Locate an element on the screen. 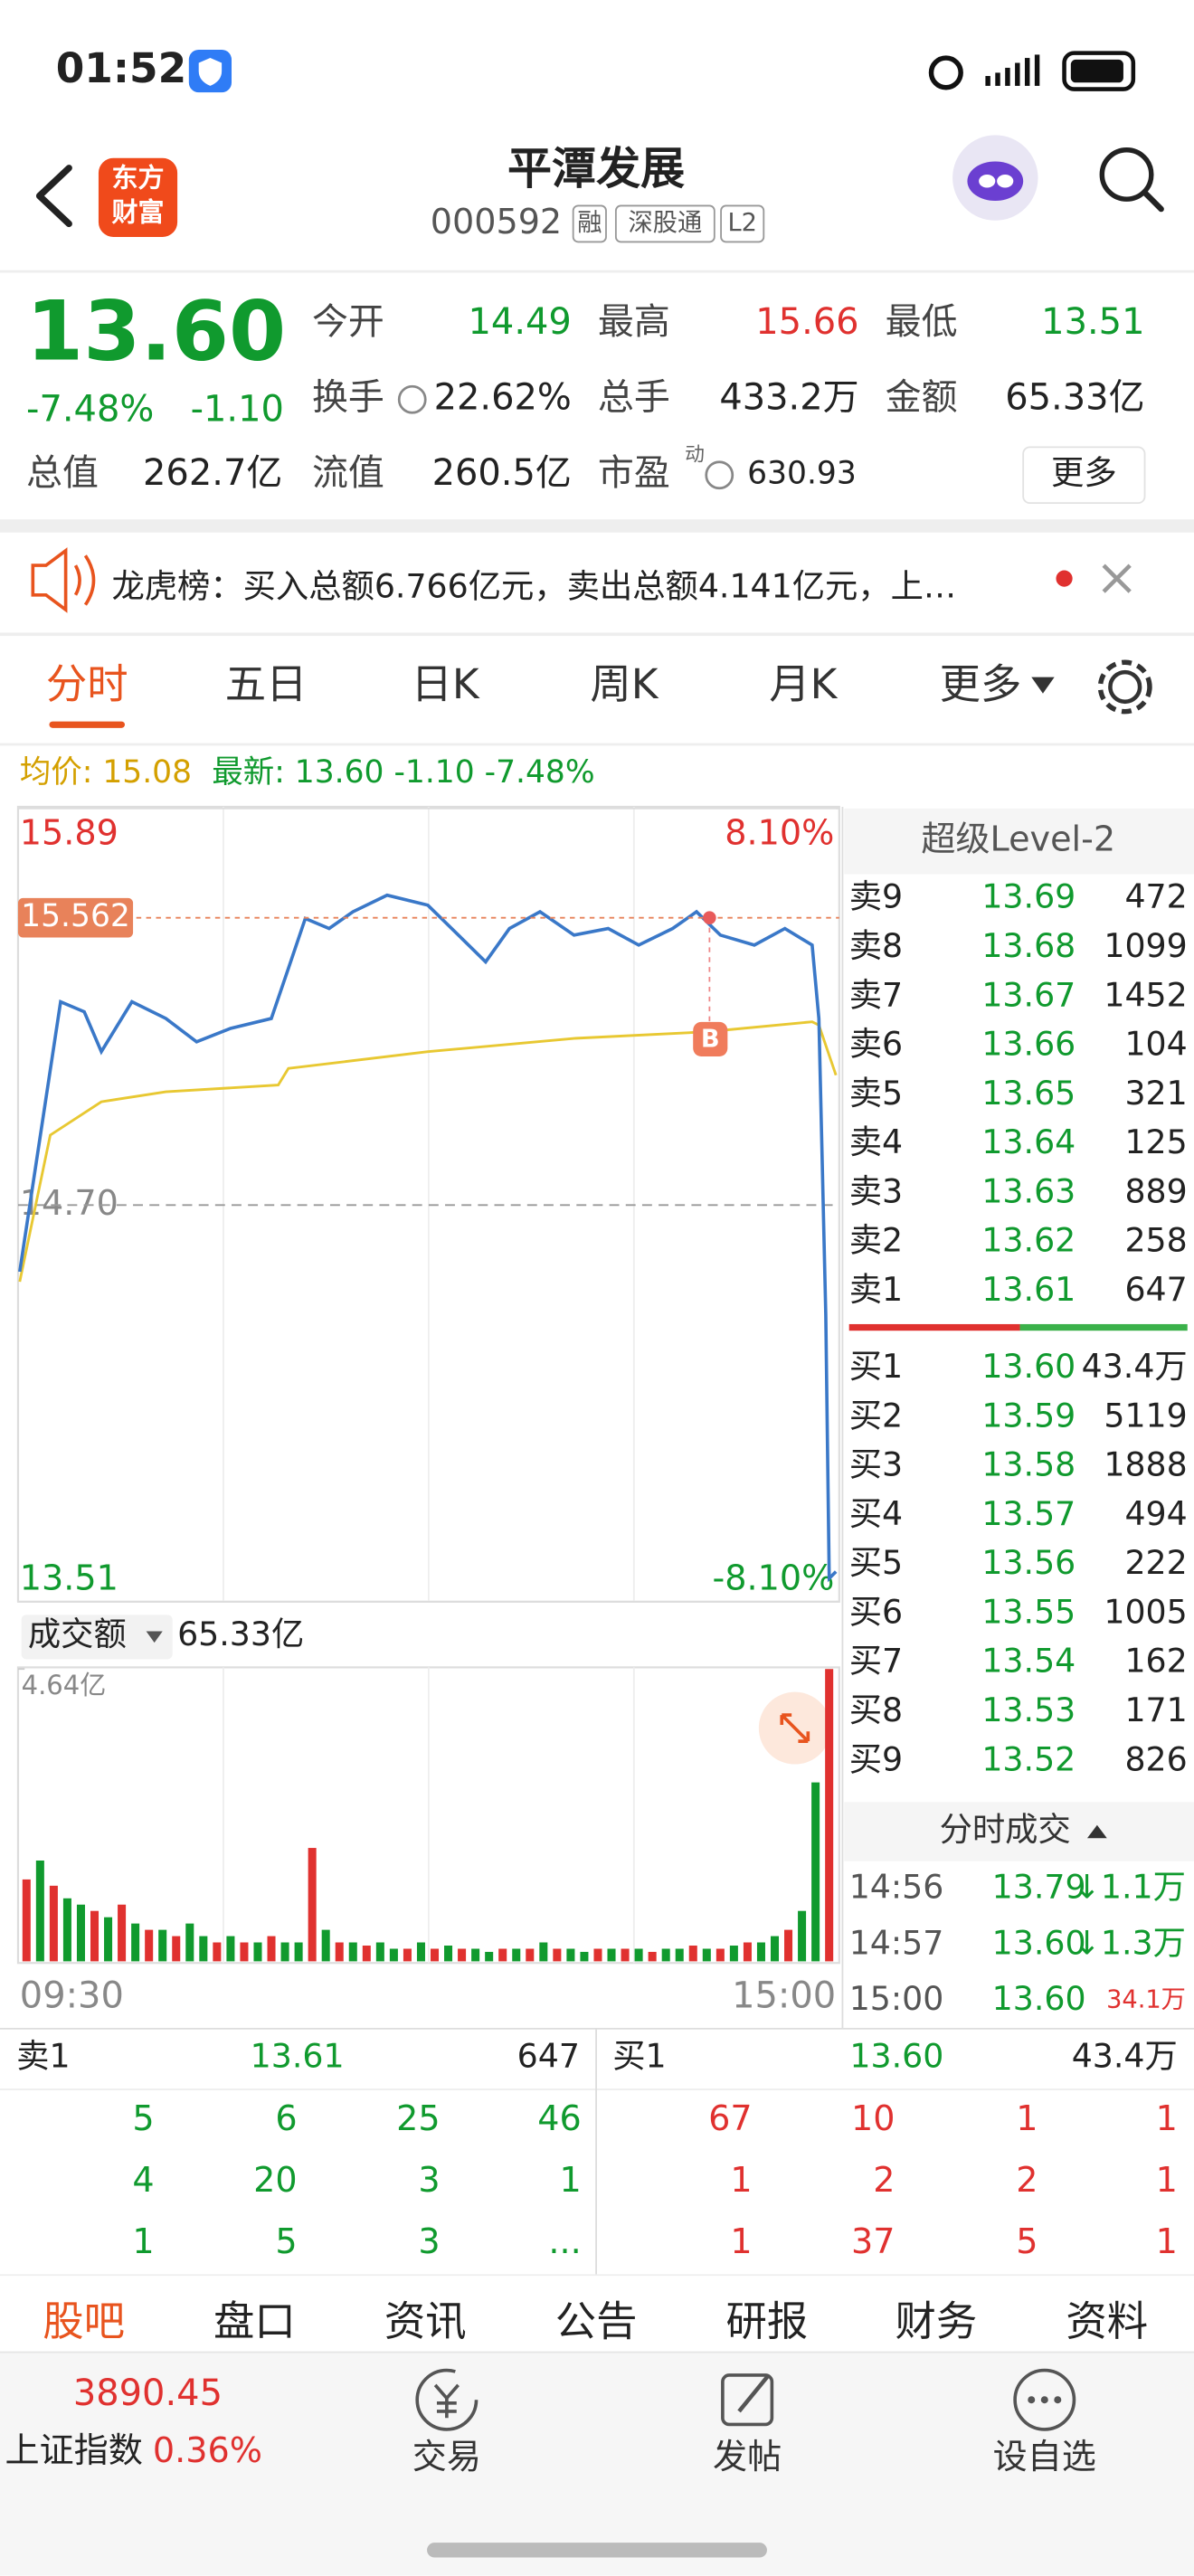 The height and width of the screenshot is (2576, 1194). bottom-tab: 盘口 is located at coordinates (254, 2321).